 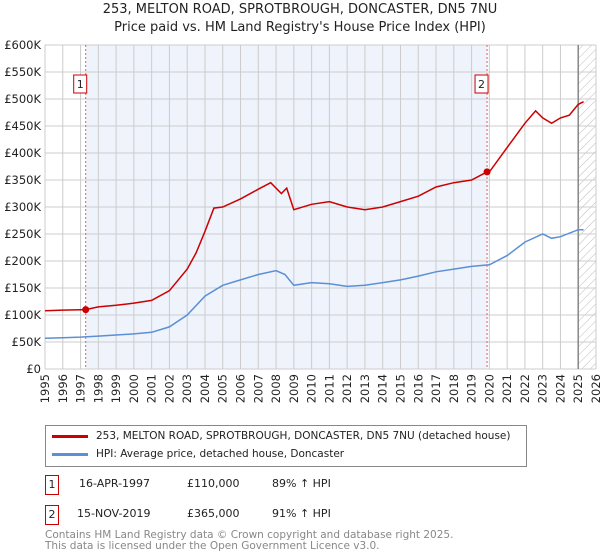 I want to click on x-tick-label: 2011, so click(x=329, y=388).